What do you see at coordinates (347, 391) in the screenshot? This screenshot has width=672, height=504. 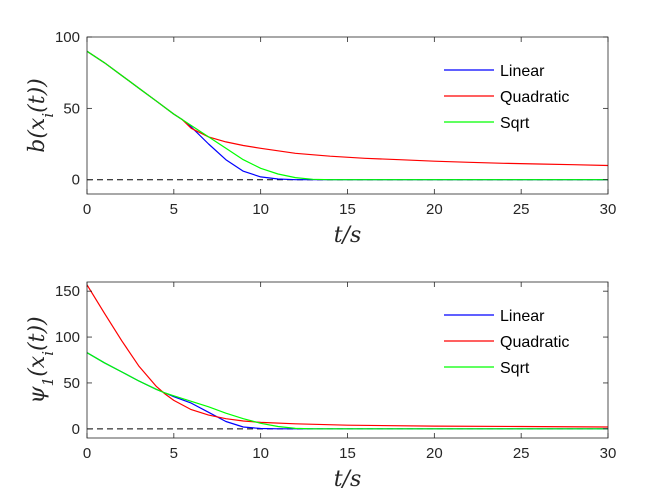 I see `series-line-sqrt` at bounding box center [347, 391].